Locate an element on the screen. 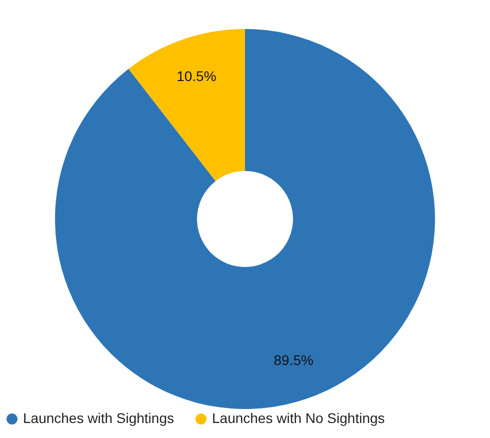 Image resolution: width=490 pixels, height=438 pixels. data-label: 89.5% is located at coordinates (294, 360).